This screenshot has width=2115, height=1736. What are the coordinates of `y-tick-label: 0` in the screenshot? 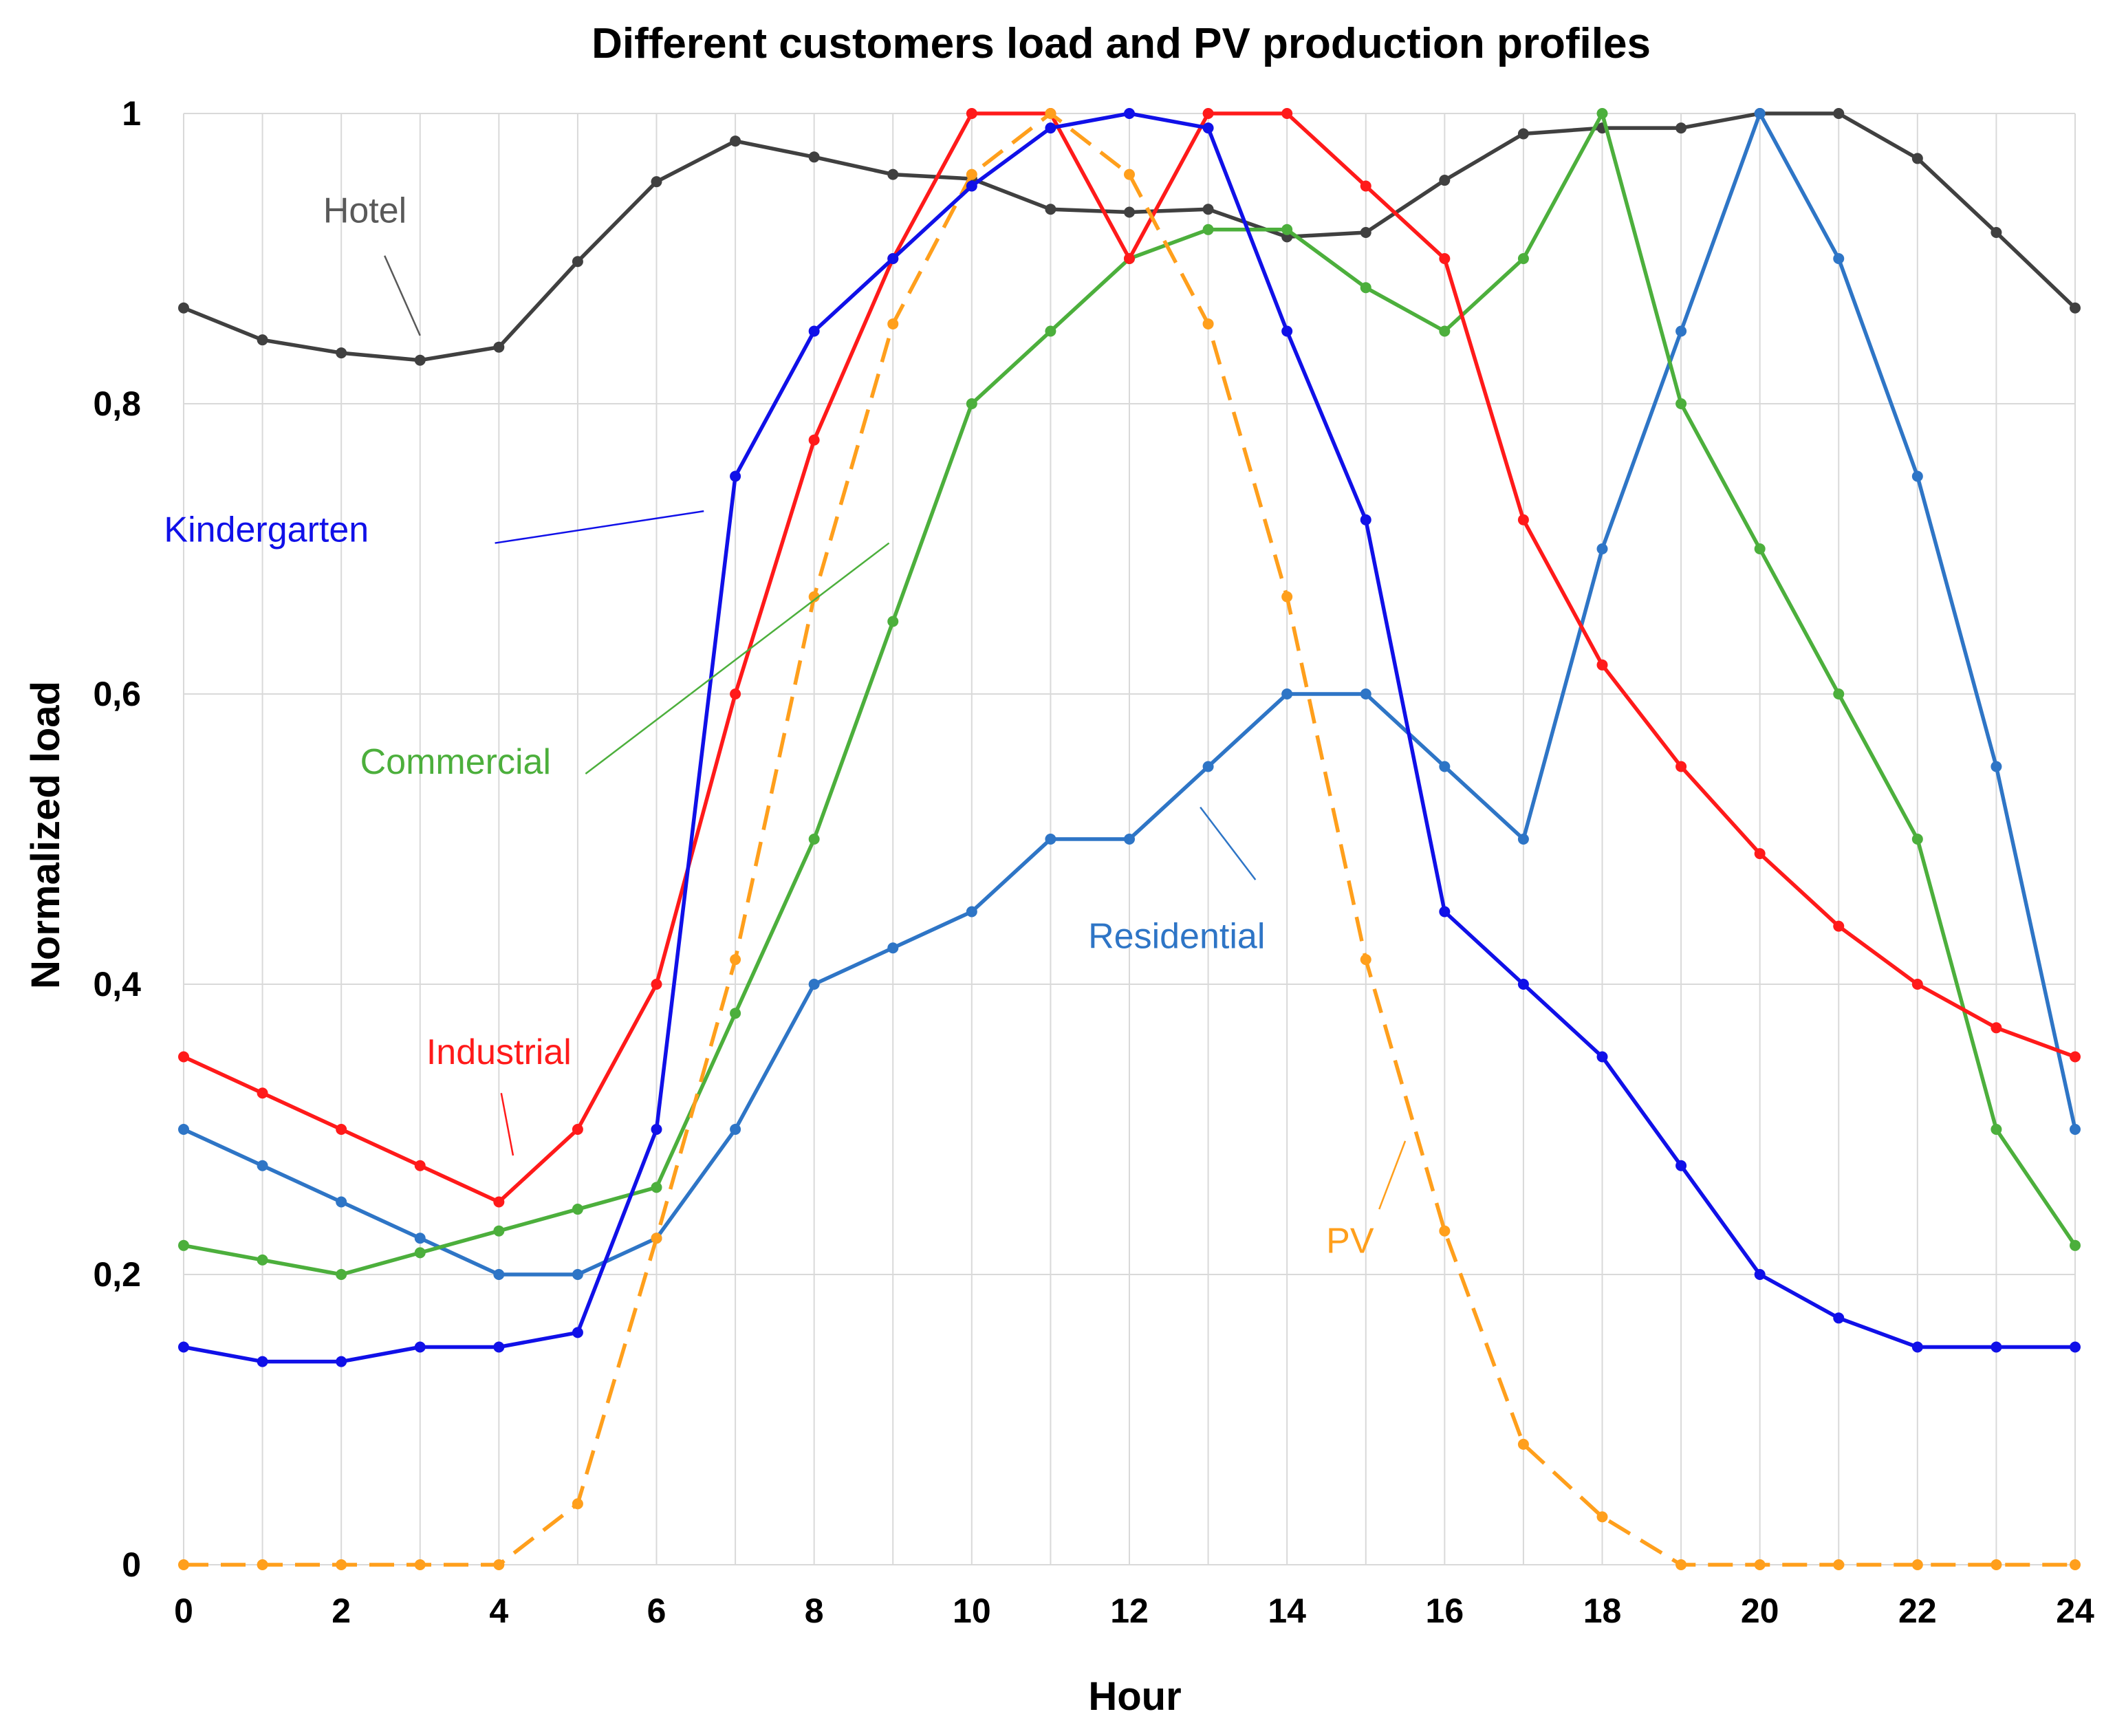 It's located at (131, 1564).